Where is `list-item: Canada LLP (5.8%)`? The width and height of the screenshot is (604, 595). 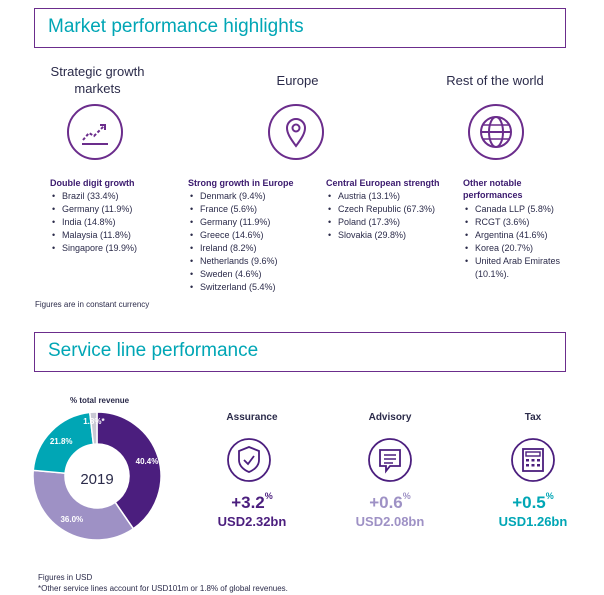
list-item: Canada LLP (5.8%) is located at coordinates (516, 209).